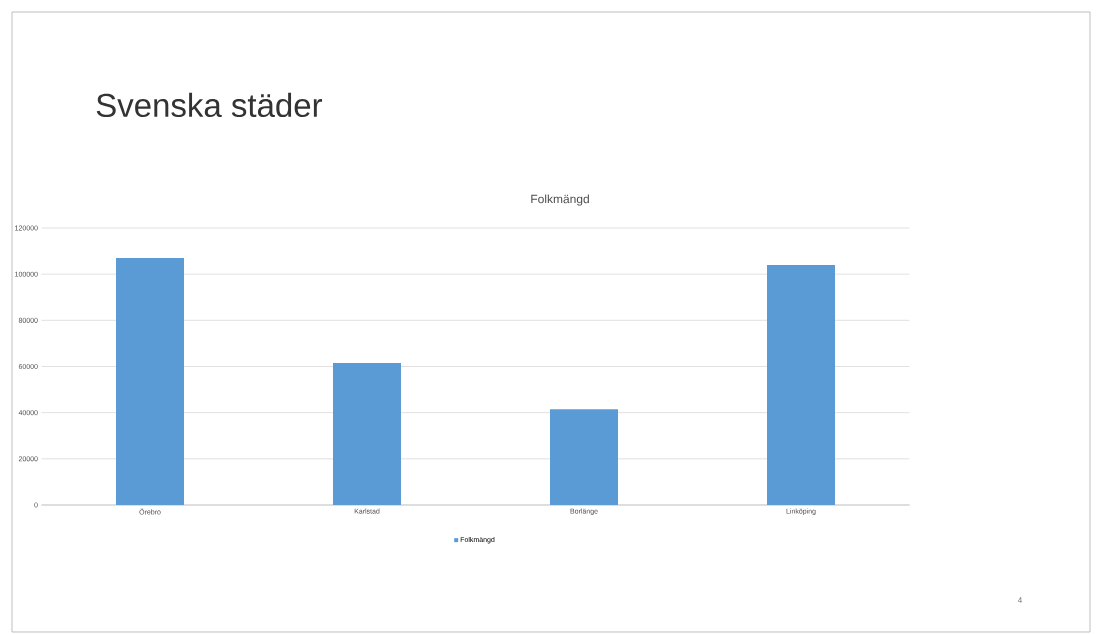  What do you see at coordinates (209, 105) in the screenshot?
I see `chart-title: Svenska städer` at bounding box center [209, 105].